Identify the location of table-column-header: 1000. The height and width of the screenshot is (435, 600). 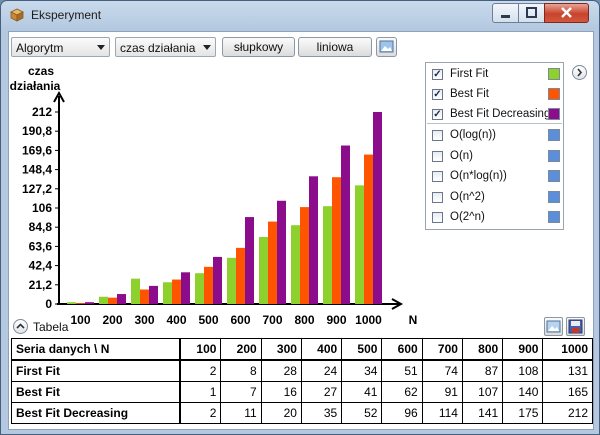
(567, 349).